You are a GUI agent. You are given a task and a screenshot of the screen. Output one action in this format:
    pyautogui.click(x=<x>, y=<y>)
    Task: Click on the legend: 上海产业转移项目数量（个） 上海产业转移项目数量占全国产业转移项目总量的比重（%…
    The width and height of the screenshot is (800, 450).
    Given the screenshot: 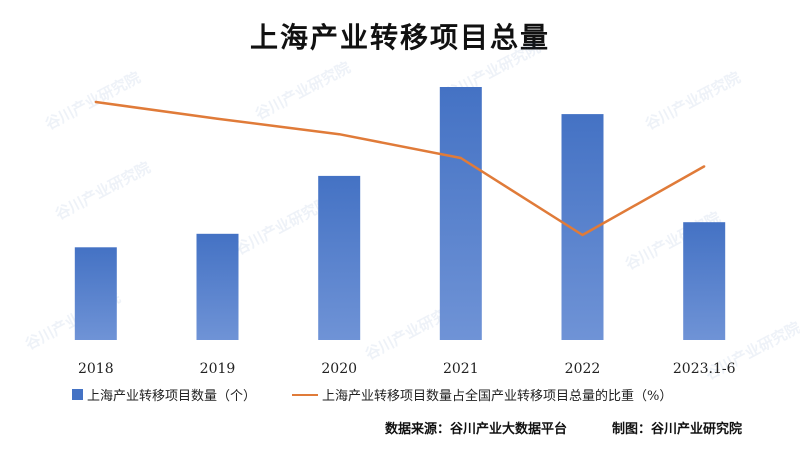 What is the action you would take?
    pyautogui.click(x=400, y=396)
    